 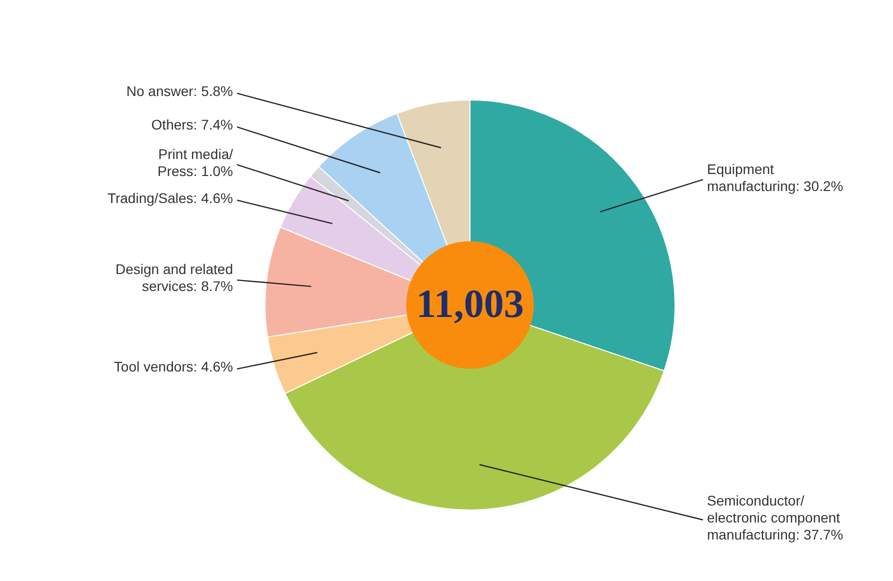 What do you see at coordinates (192, 124) in the screenshot?
I see `slice-label: Others: 7.4%` at bounding box center [192, 124].